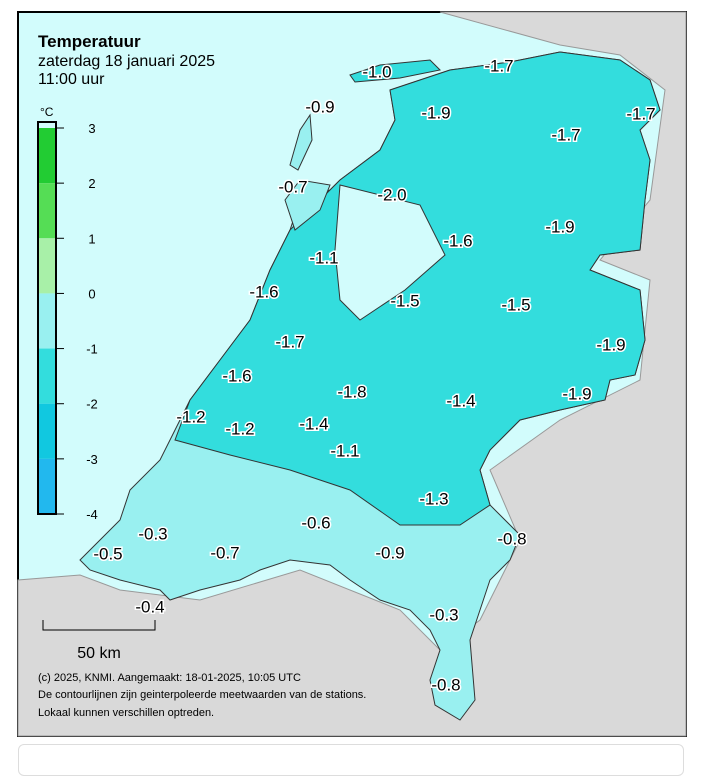  Describe the element at coordinates (91, 183) in the screenshot. I see `legend-tick-label: 2` at that location.